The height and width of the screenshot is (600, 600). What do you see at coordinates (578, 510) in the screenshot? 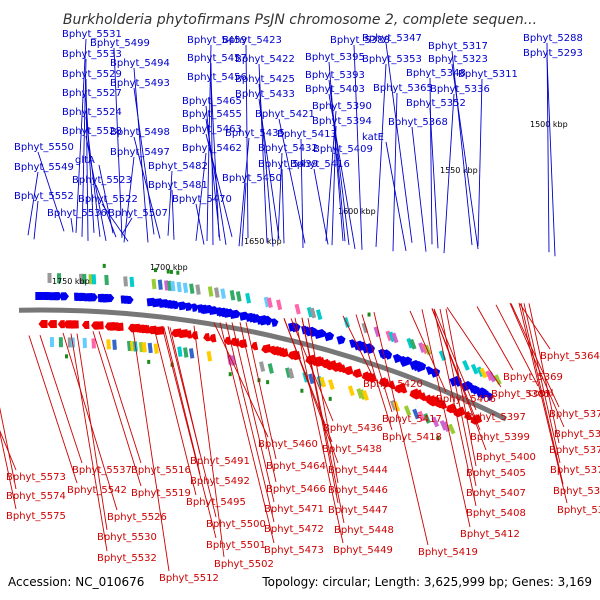
I see `minus-gene-label: Bphyt_5381` at bounding box center [578, 510].